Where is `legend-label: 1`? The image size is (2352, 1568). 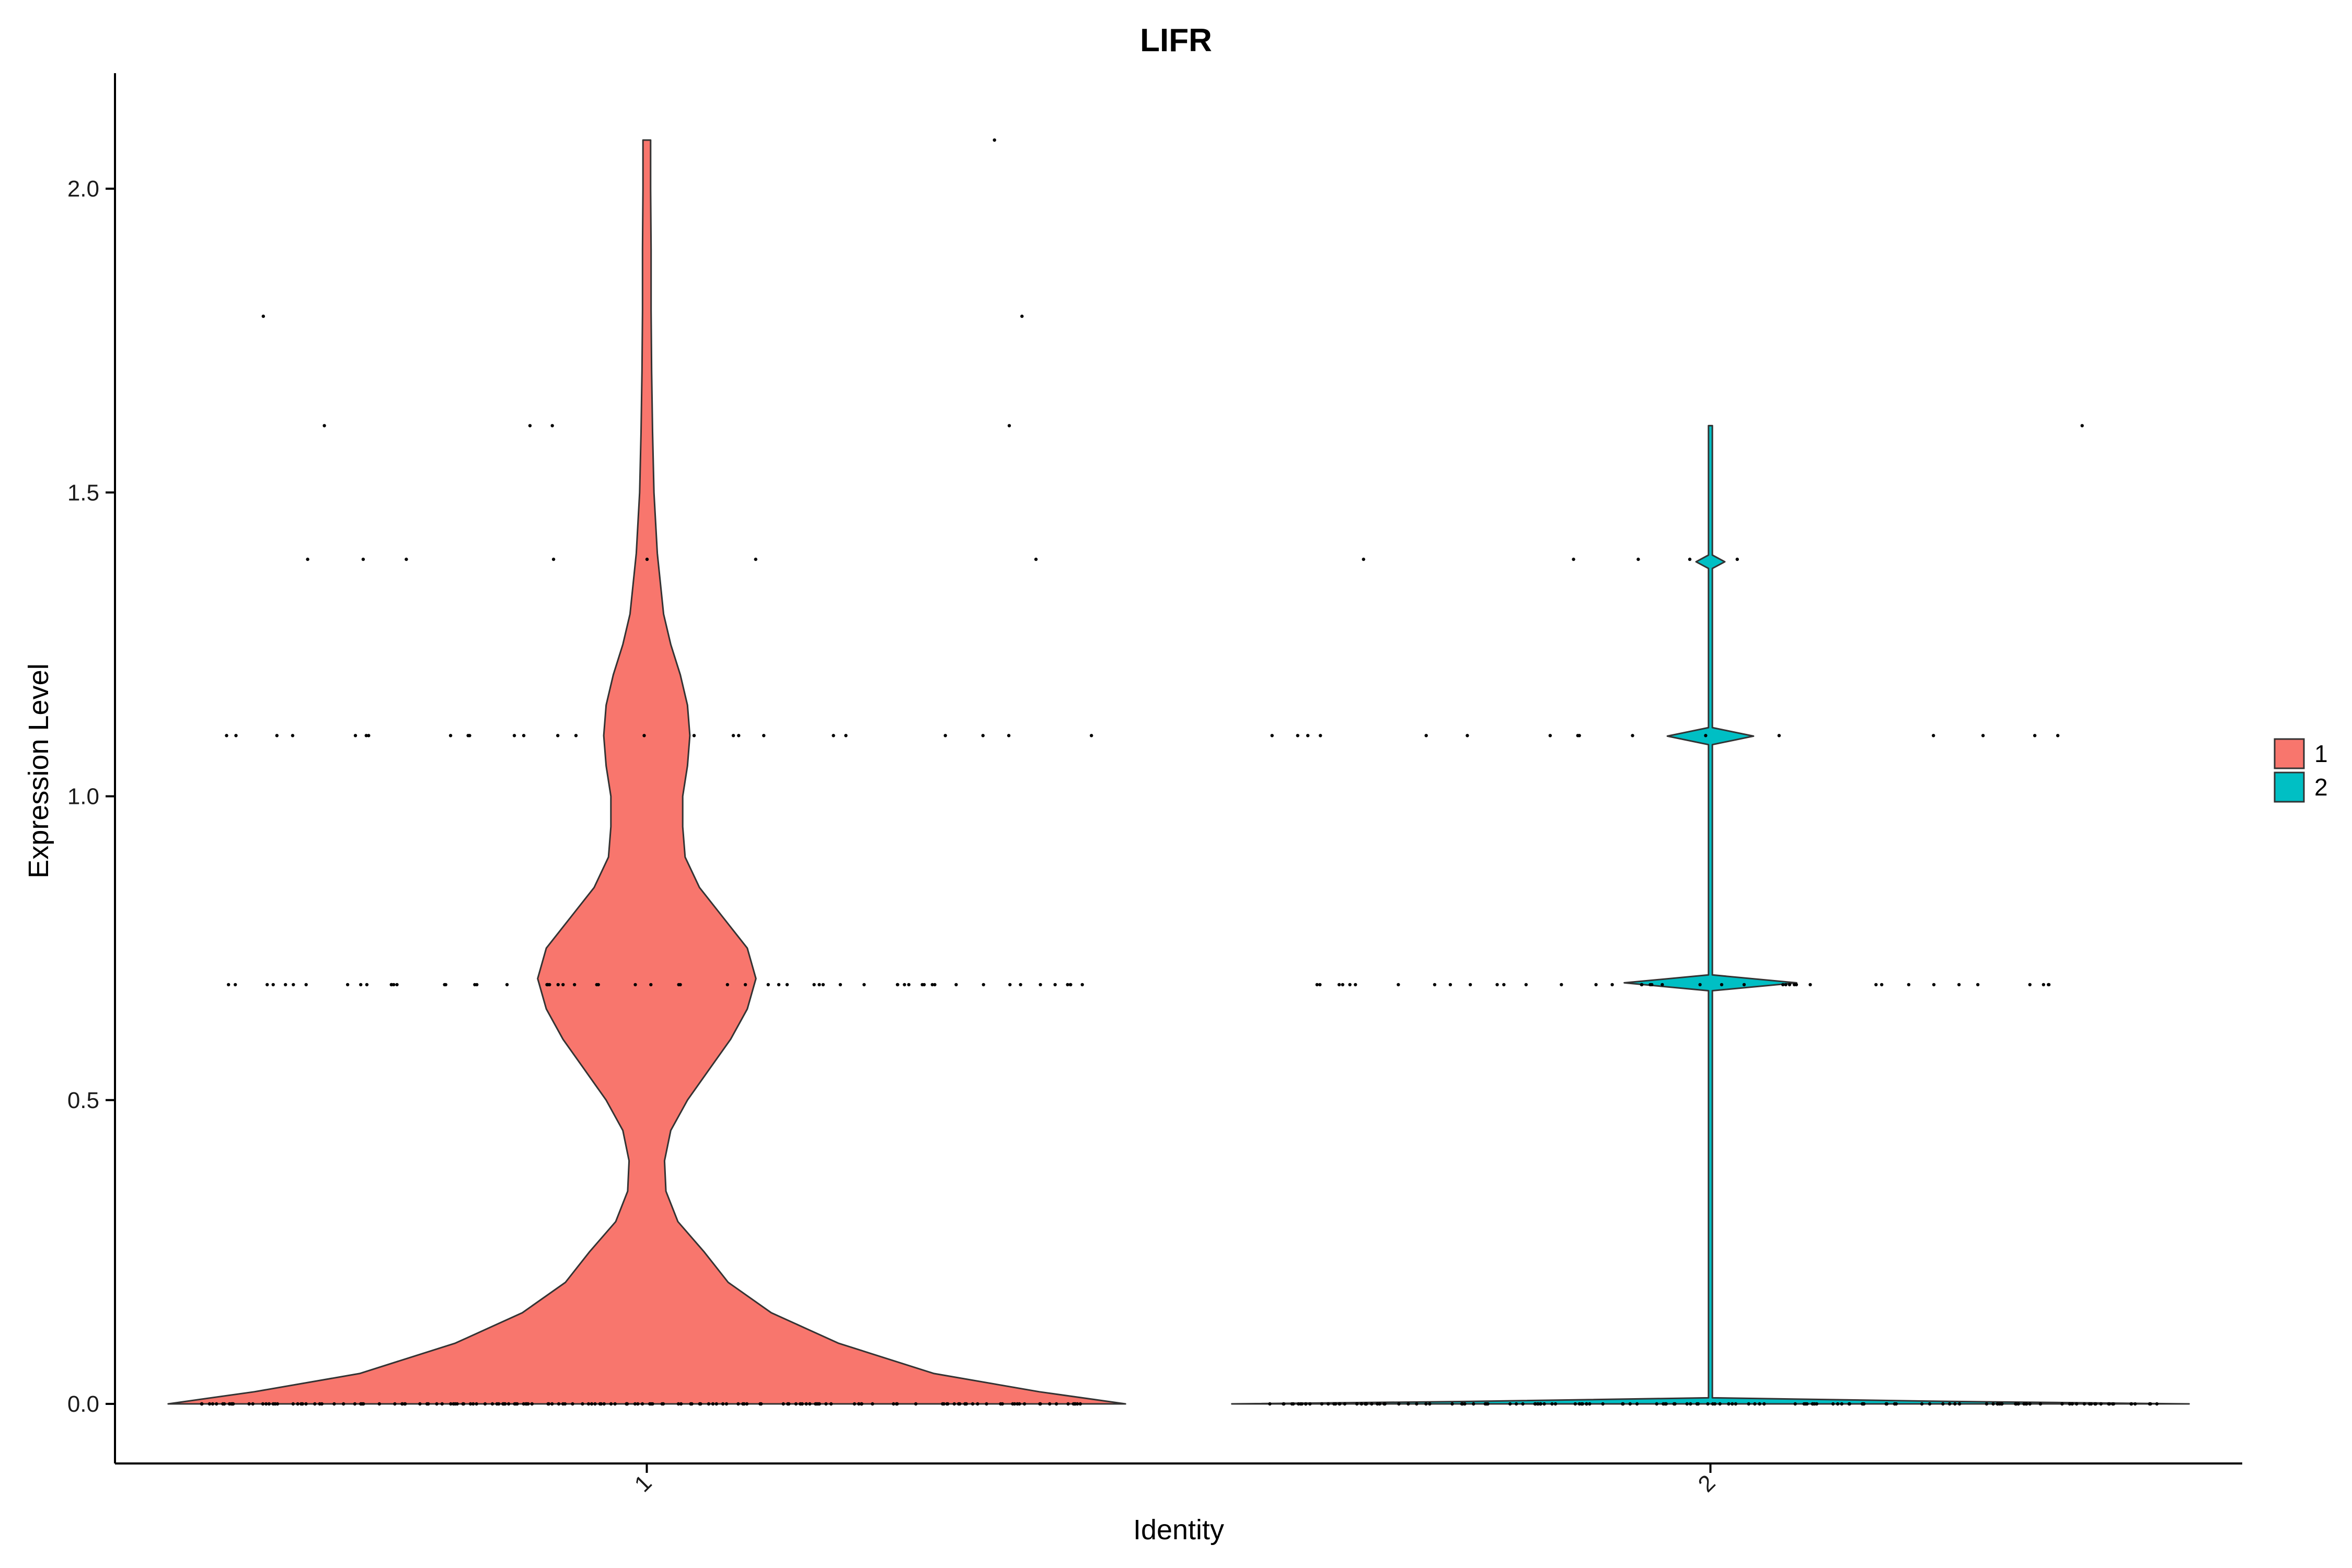
legend-label: 1 is located at coordinates (2321, 753).